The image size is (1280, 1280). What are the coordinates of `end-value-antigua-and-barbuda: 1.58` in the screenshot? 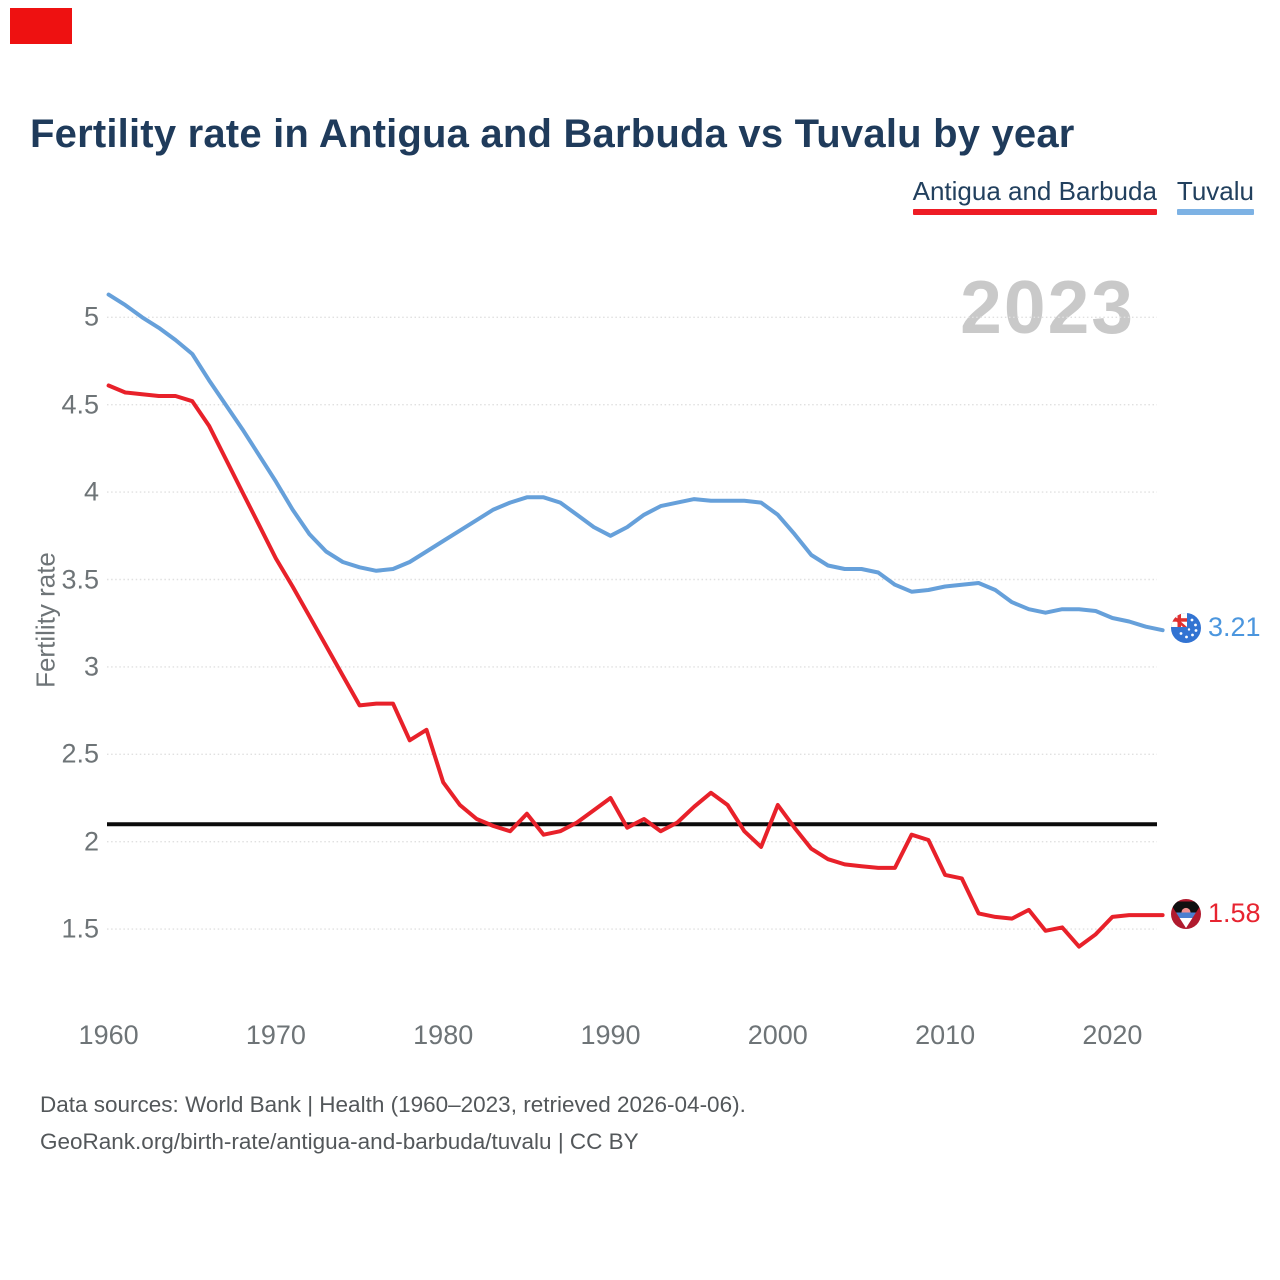 It's located at (1234, 913).